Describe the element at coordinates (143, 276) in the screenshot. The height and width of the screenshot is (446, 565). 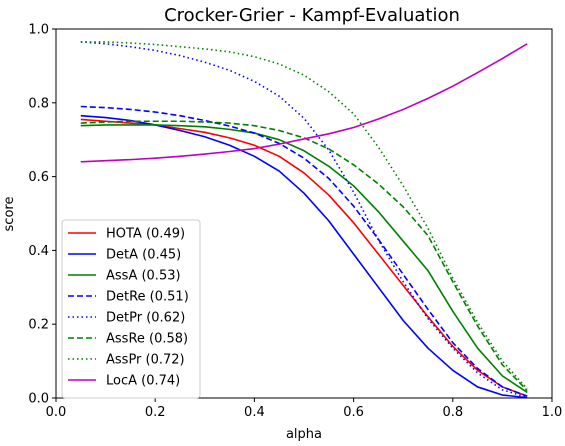
I see `legend-label: AssA (0.53)` at that location.